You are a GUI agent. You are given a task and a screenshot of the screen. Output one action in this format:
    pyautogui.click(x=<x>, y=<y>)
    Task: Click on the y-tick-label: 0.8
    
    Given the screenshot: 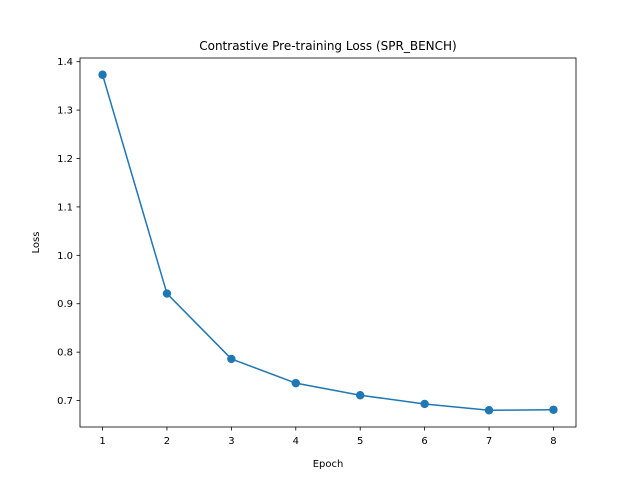 What is the action you would take?
    pyautogui.click(x=65, y=353)
    